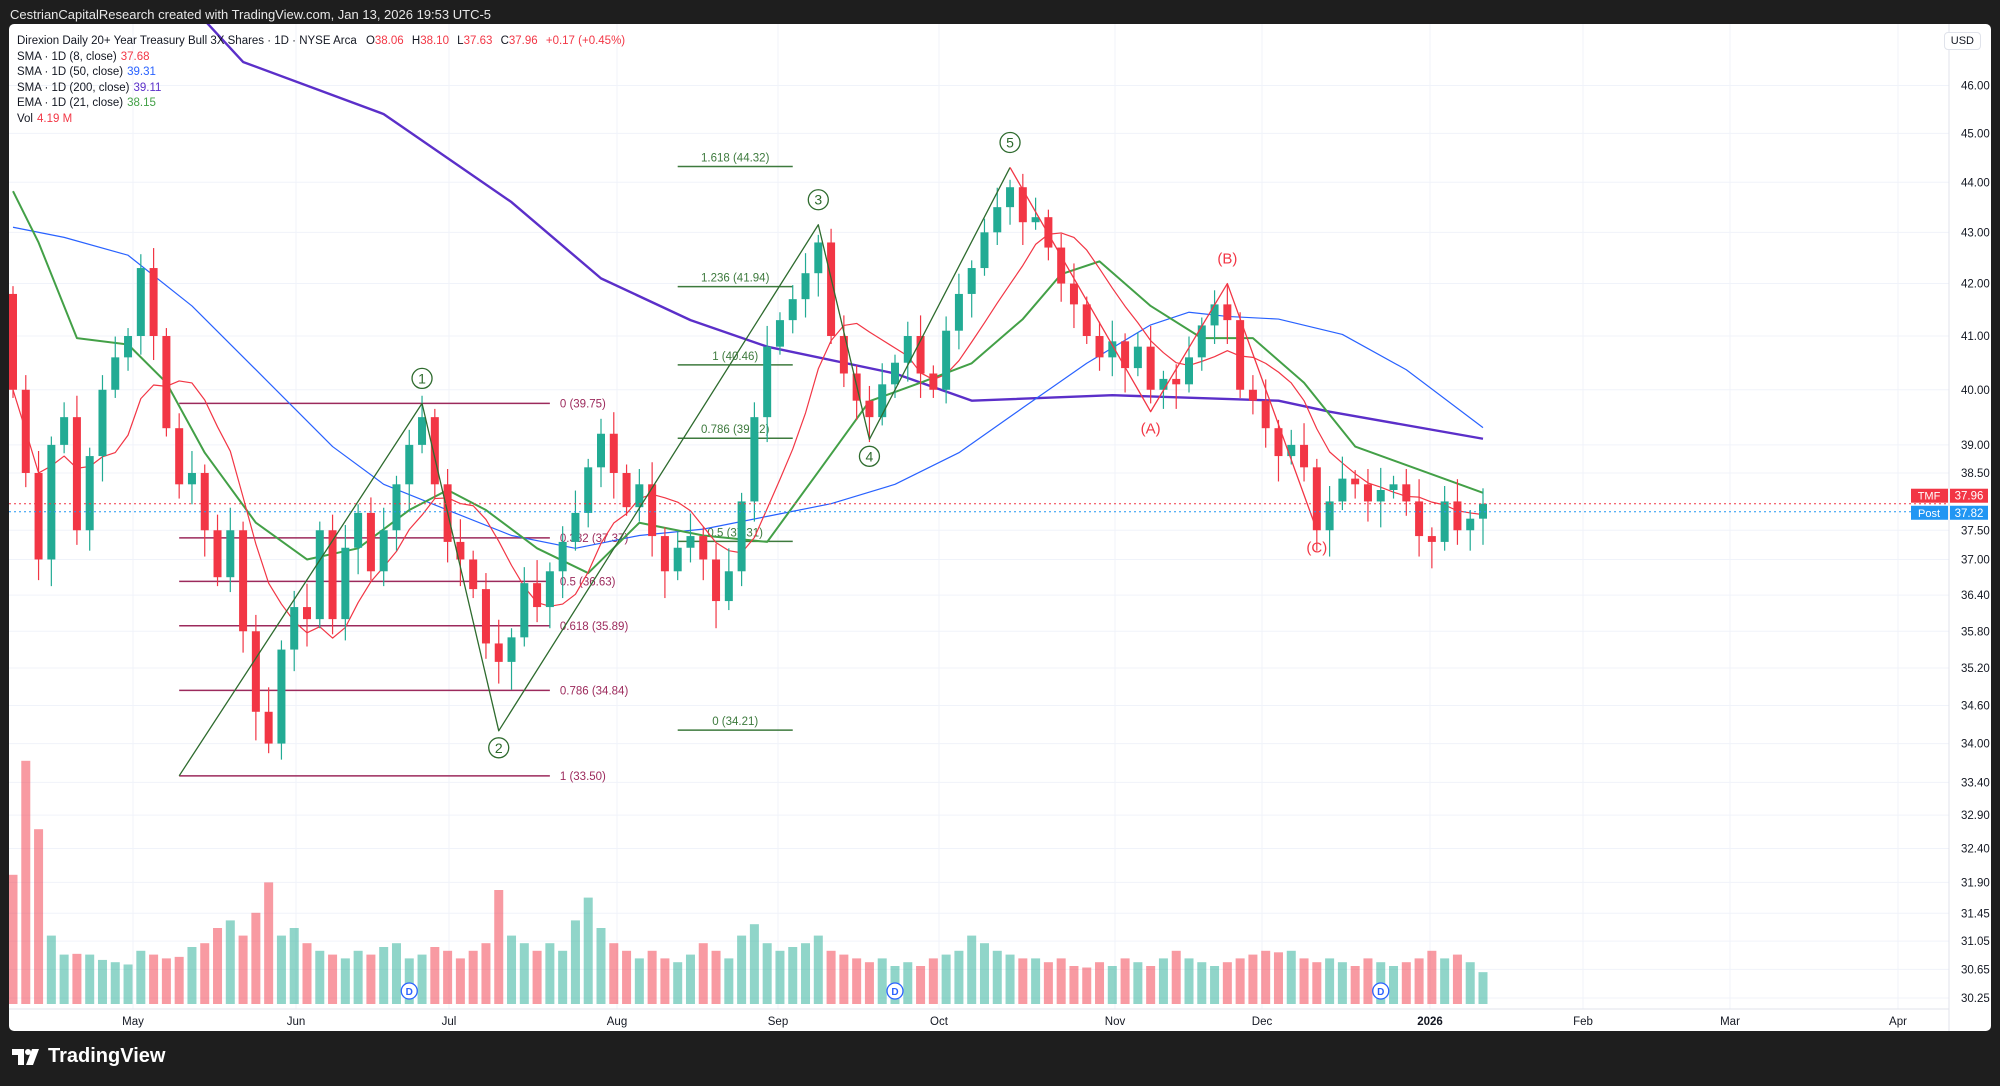  What do you see at coordinates (1975, 970) in the screenshot?
I see `price-axis-tick: 30.65` at bounding box center [1975, 970].